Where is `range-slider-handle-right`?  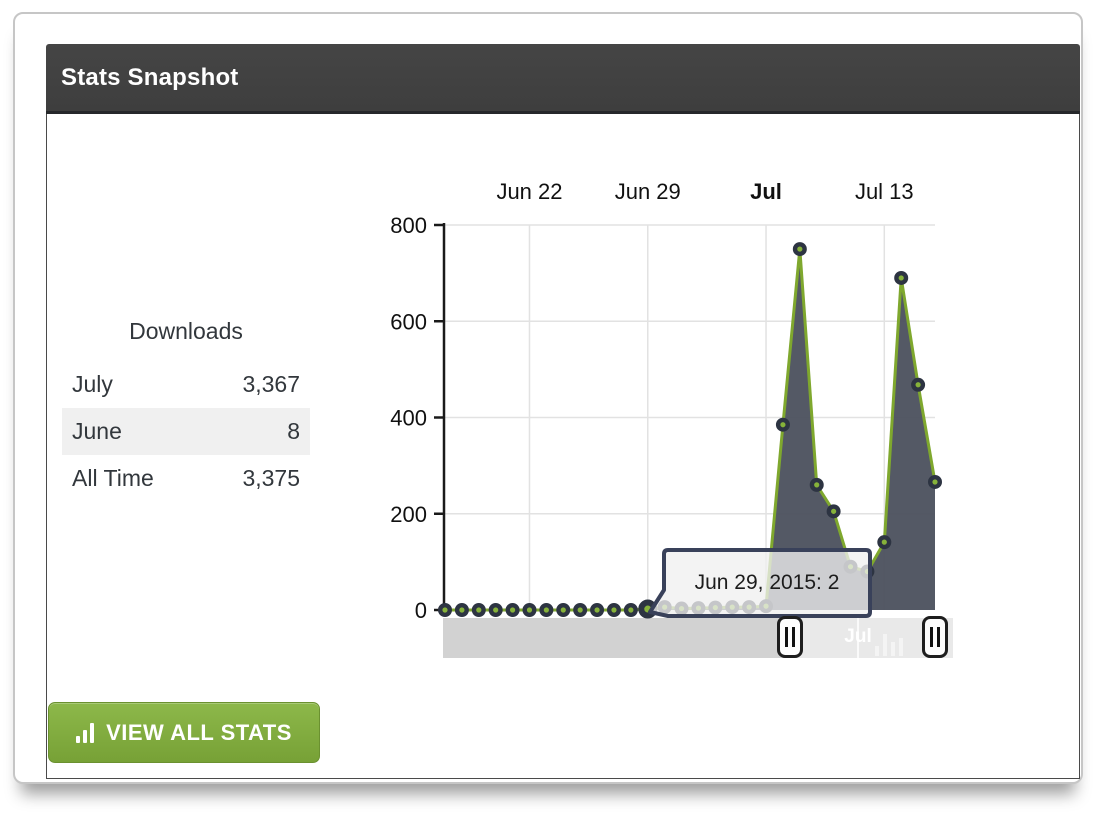
range-slider-handle-right is located at coordinates (935, 637).